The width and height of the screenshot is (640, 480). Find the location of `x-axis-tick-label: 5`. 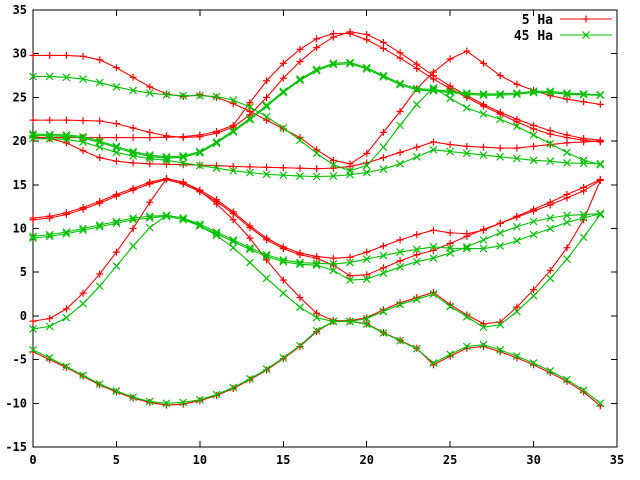

x-axis-tick-label: 5 is located at coordinates (116, 460).